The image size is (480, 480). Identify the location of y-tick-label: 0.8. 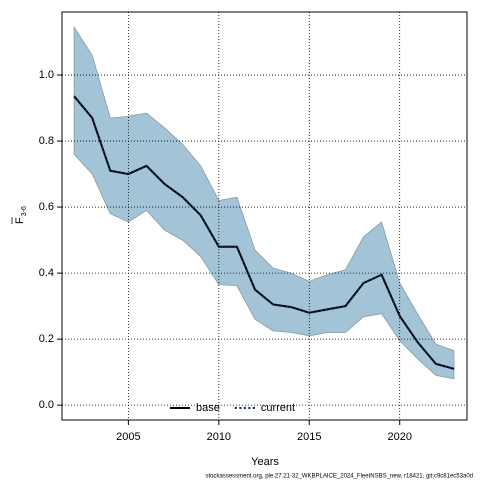
(46, 141).